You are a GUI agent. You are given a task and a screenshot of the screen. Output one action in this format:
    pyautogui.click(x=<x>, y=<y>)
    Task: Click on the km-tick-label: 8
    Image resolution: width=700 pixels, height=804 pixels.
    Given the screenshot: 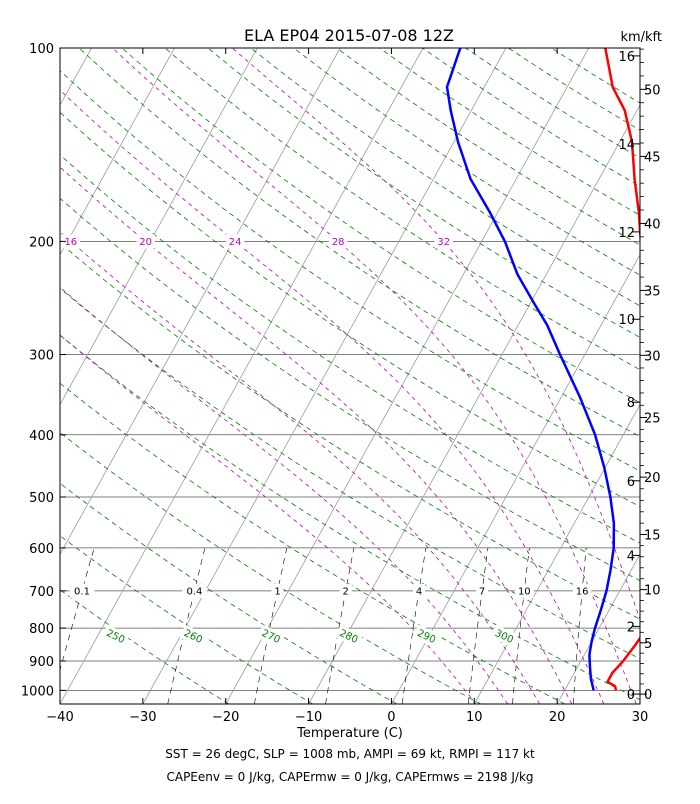 What is the action you would take?
    pyautogui.click(x=631, y=403)
    